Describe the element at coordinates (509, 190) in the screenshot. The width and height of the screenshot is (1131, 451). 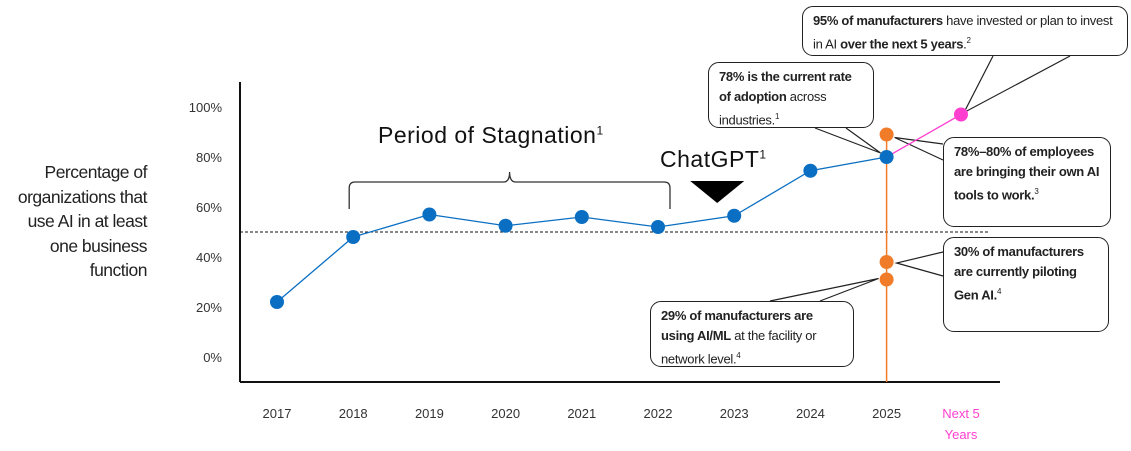
I see `stagnation-brace` at that location.